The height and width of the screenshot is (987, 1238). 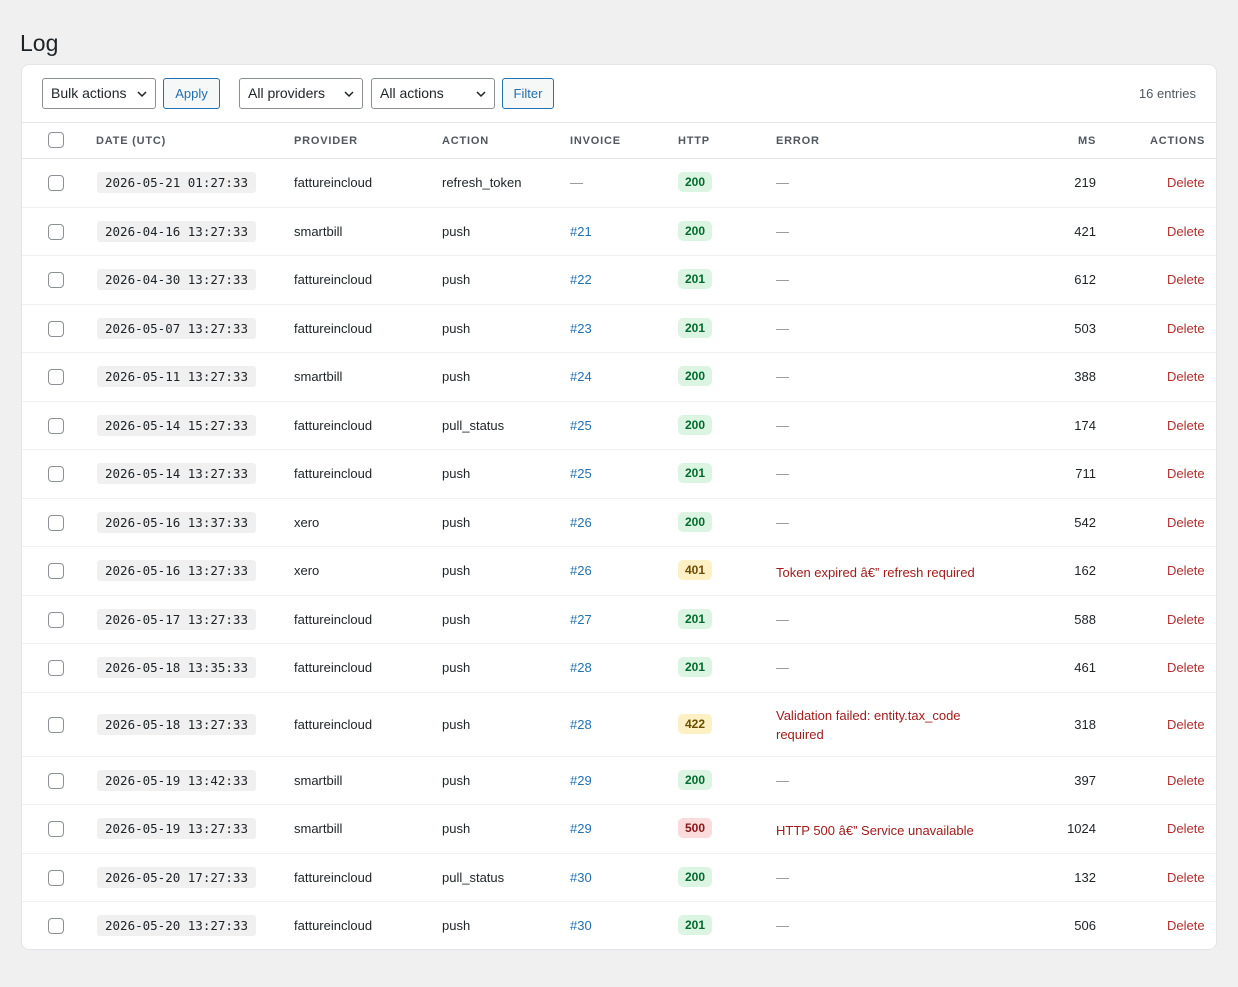 What do you see at coordinates (433, 93) in the screenshot?
I see `action-filter-select: All actions` at bounding box center [433, 93].